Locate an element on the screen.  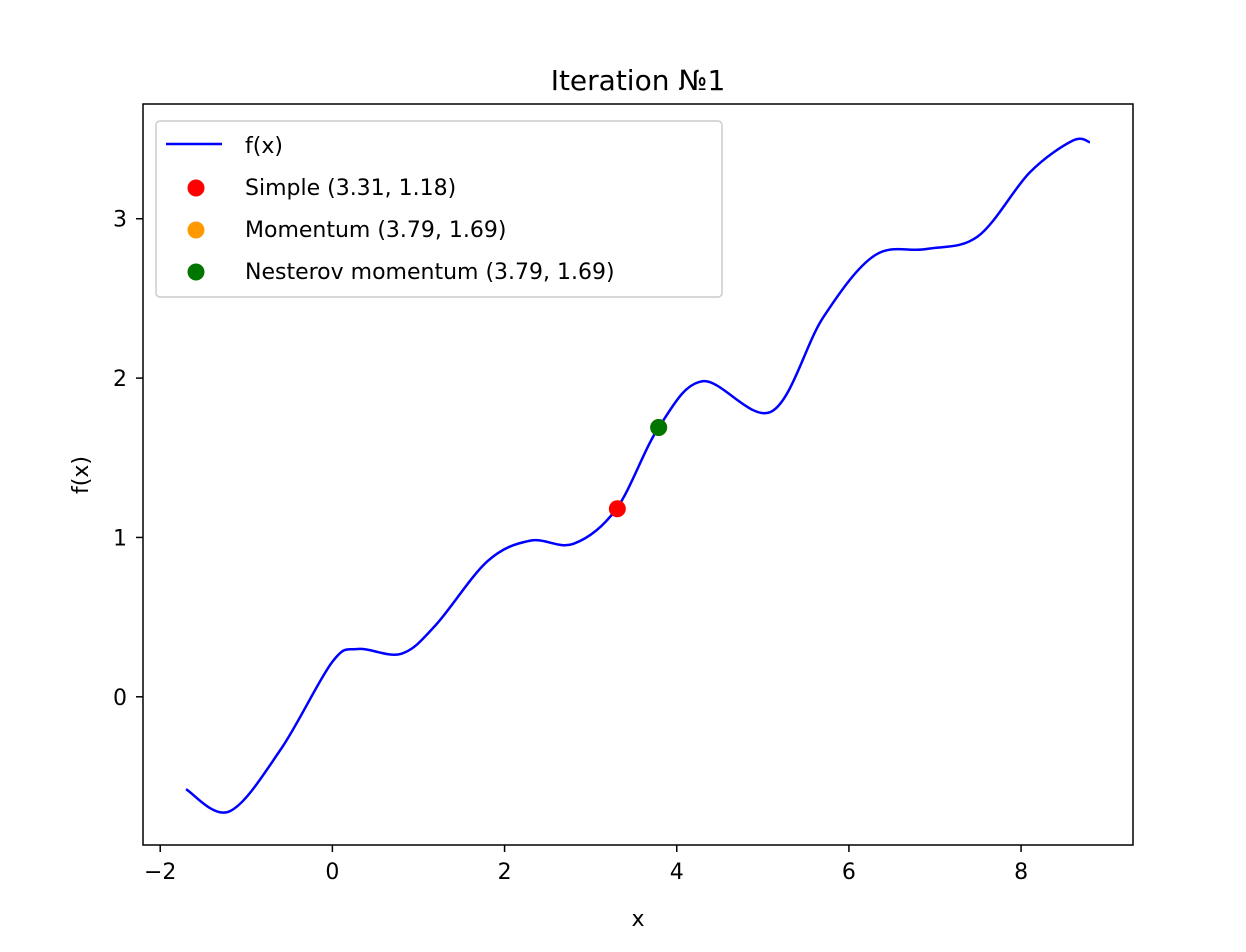
y-axis-ticks: 0 1 2 3 is located at coordinates (128, 459).